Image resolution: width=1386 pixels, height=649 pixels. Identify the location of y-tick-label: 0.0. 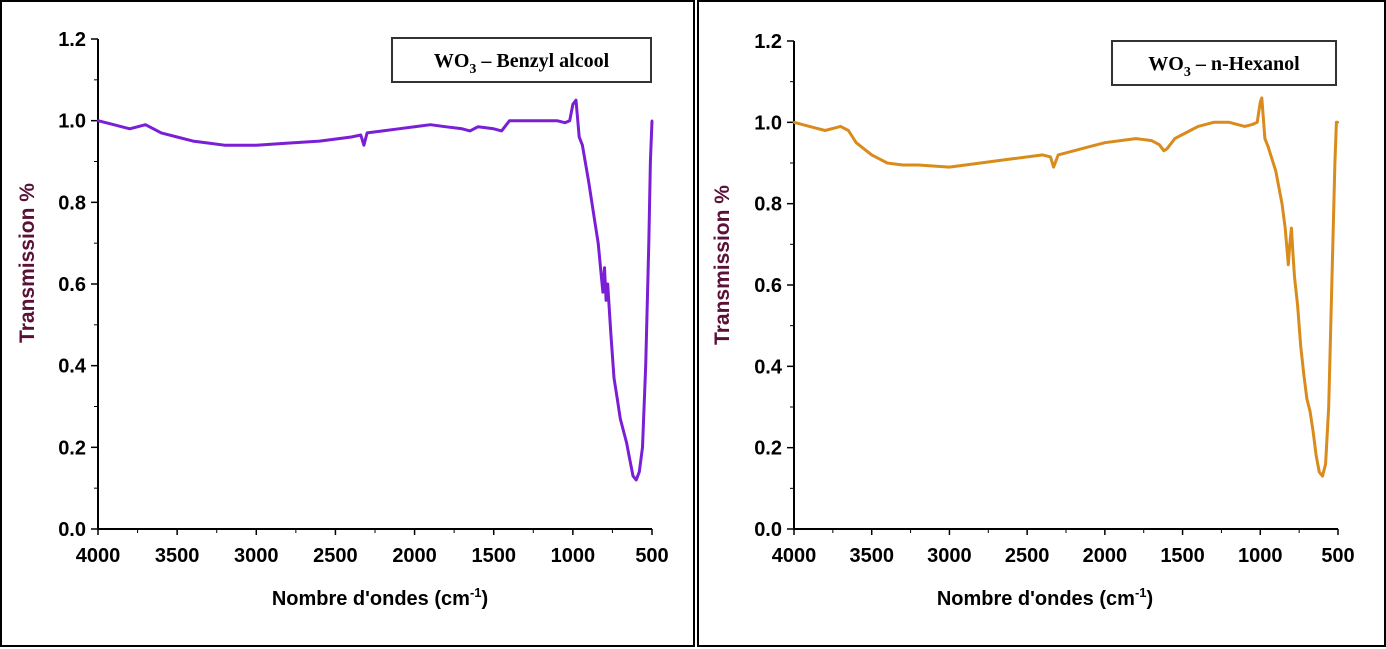
(72, 530).